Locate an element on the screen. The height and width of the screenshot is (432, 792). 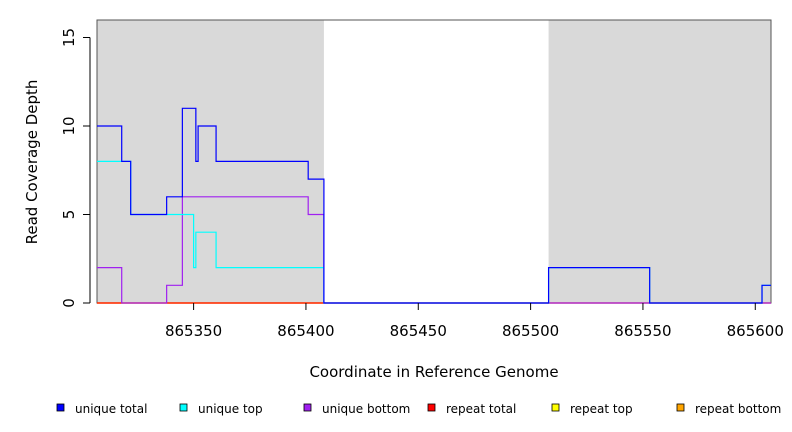
legend-swatch-unique-bottom is located at coordinates (307, 407).